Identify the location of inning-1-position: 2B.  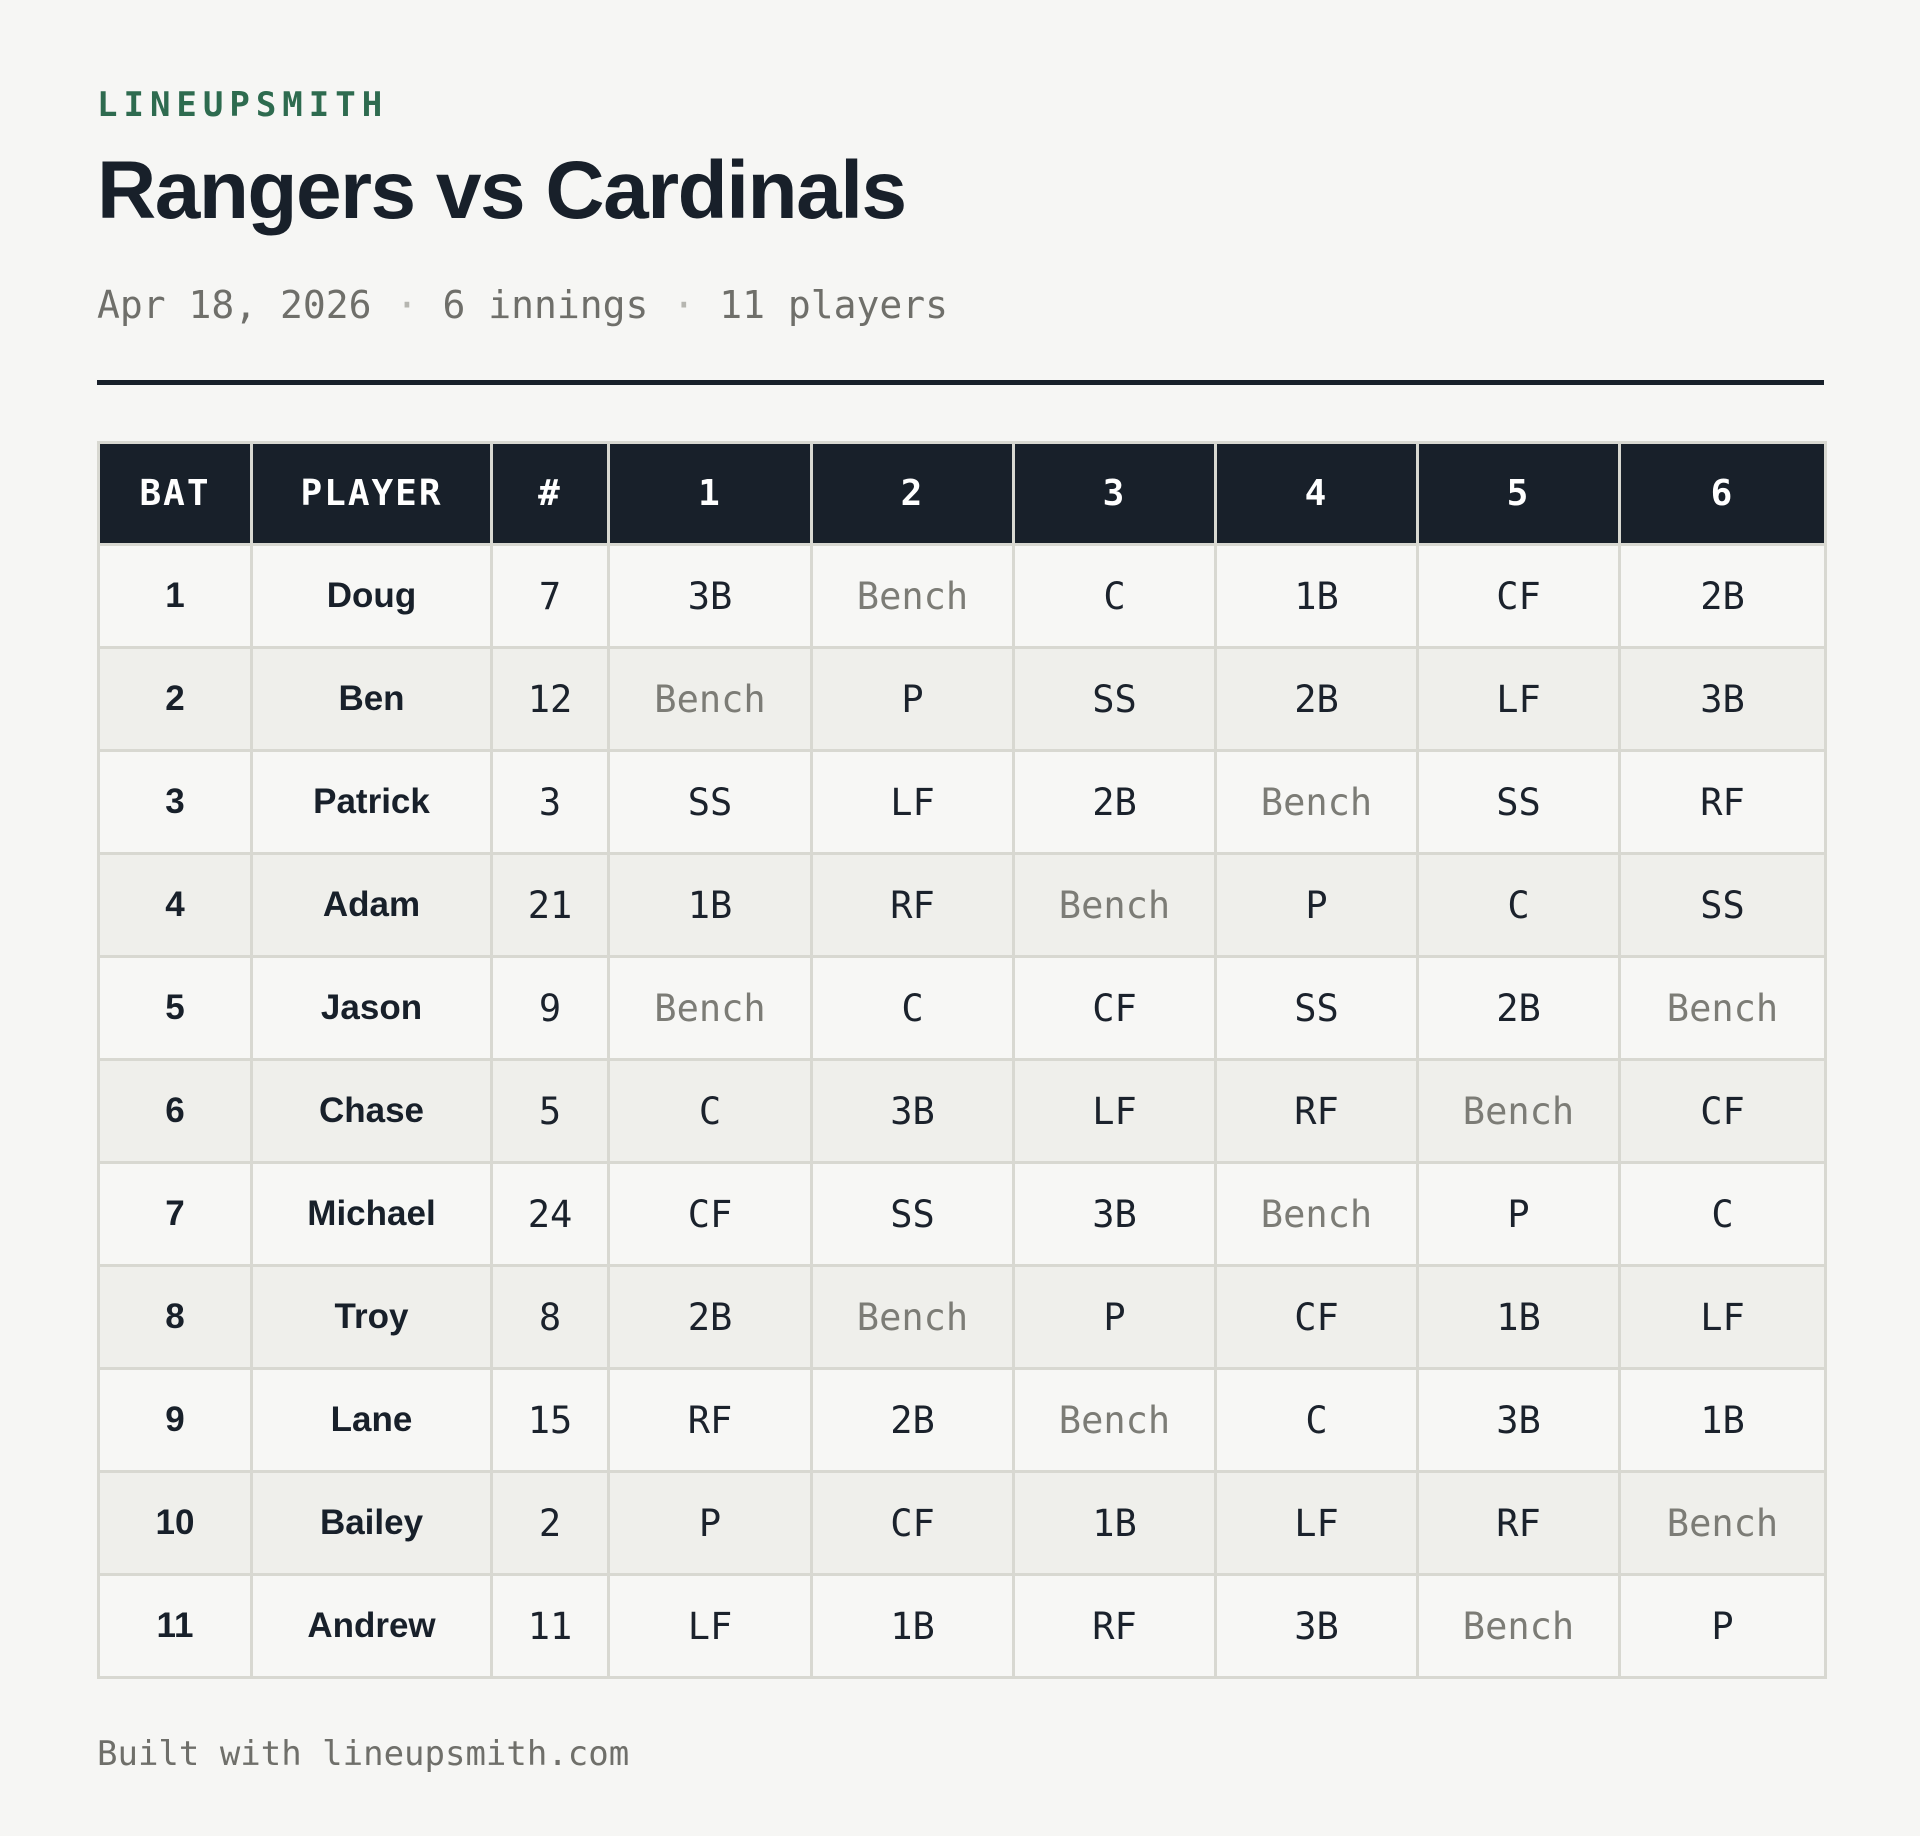
(710, 1317).